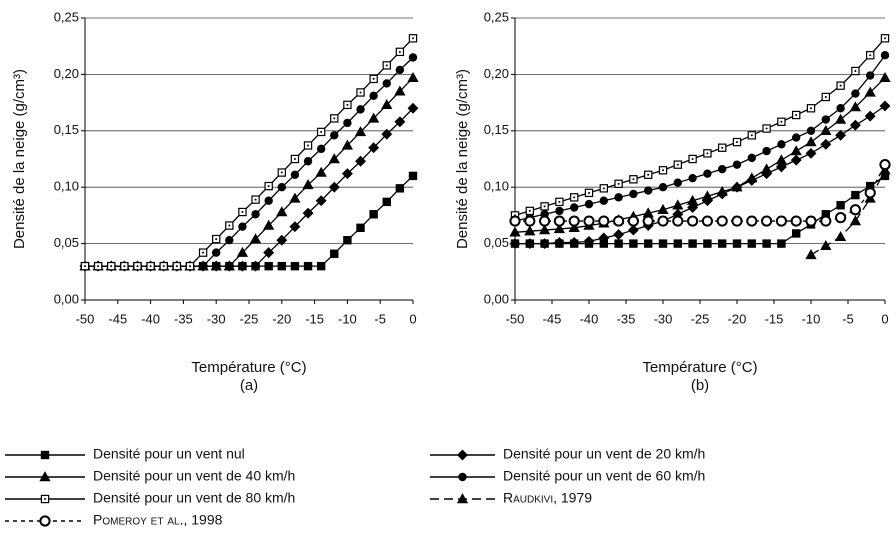  Describe the element at coordinates (496, 186) in the screenshot. I see `y-tick-label: 0,10` at that location.